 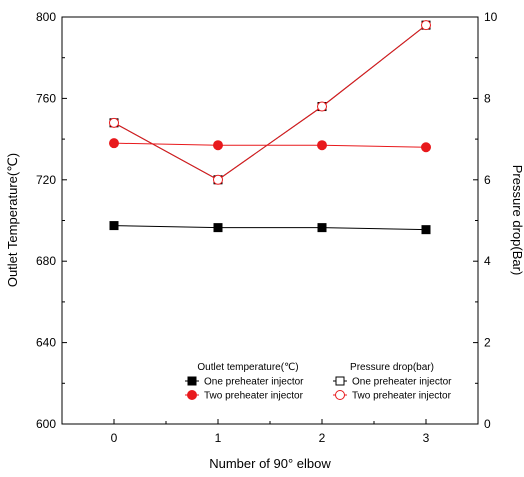 What do you see at coordinates (487, 343) in the screenshot?
I see `right-y-tick-label: 2` at bounding box center [487, 343].